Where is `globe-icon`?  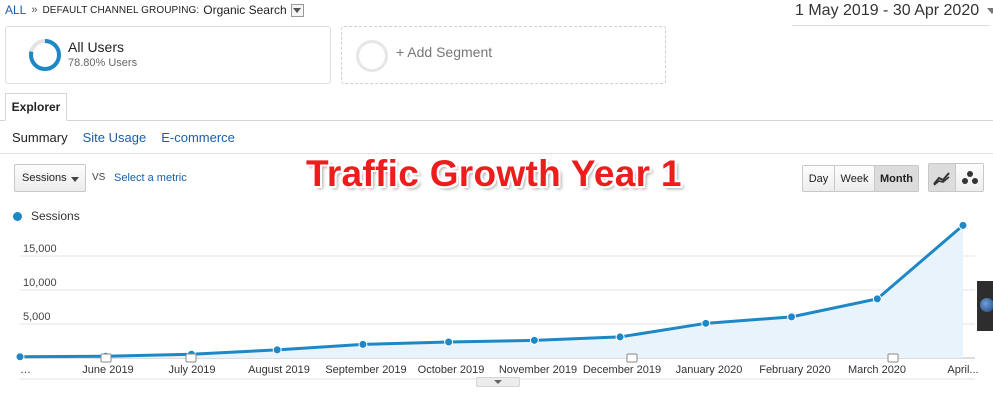
globe-icon is located at coordinates (986, 305).